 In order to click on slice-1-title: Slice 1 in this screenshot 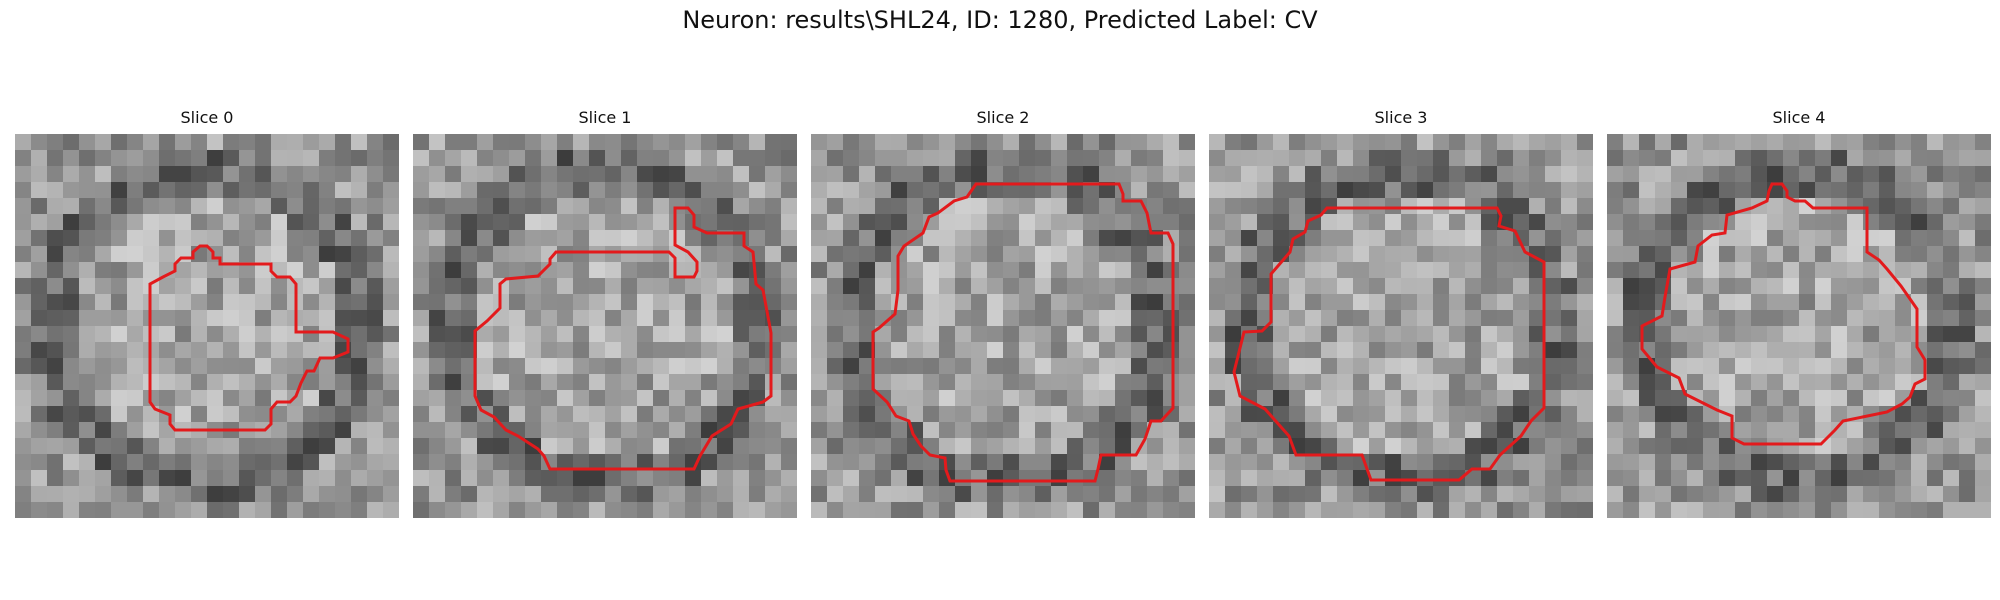, I will do `click(605, 117)`.